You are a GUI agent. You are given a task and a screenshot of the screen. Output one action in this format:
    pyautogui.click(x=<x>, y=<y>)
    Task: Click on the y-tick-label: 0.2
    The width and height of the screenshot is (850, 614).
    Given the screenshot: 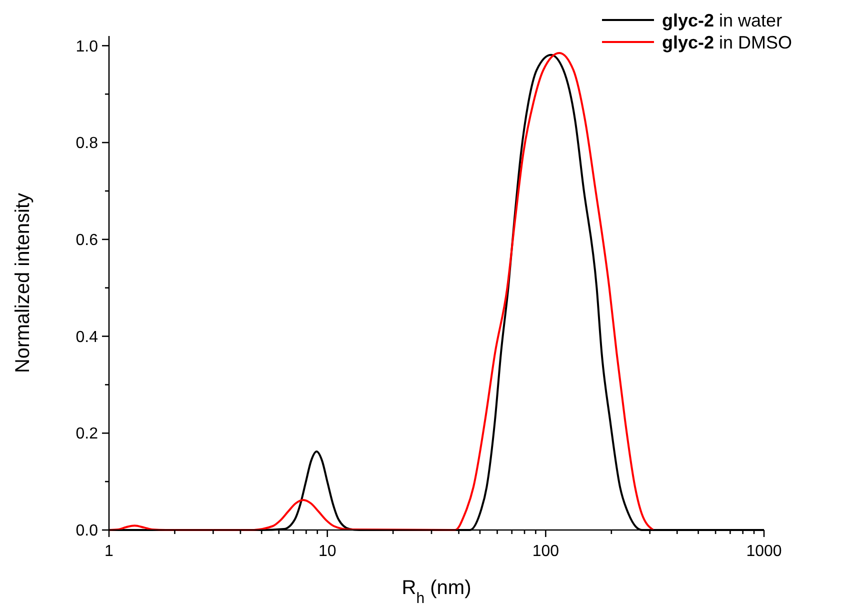 What is the action you would take?
    pyautogui.click(x=87, y=434)
    